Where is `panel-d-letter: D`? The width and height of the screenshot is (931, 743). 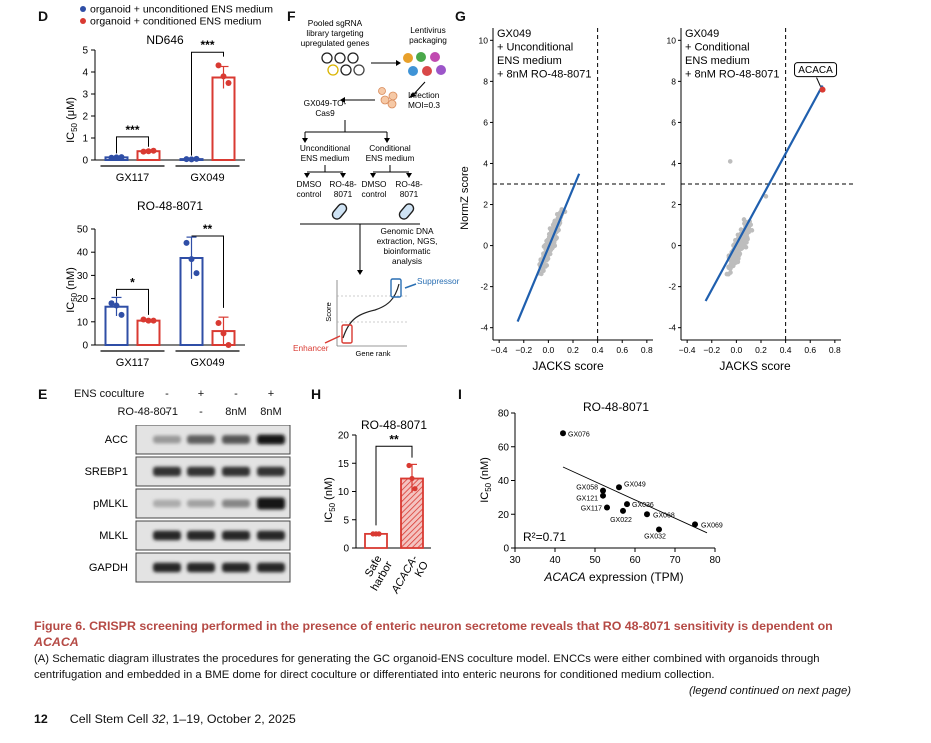
panel-d-letter: D is located at coordinates (43, 16).